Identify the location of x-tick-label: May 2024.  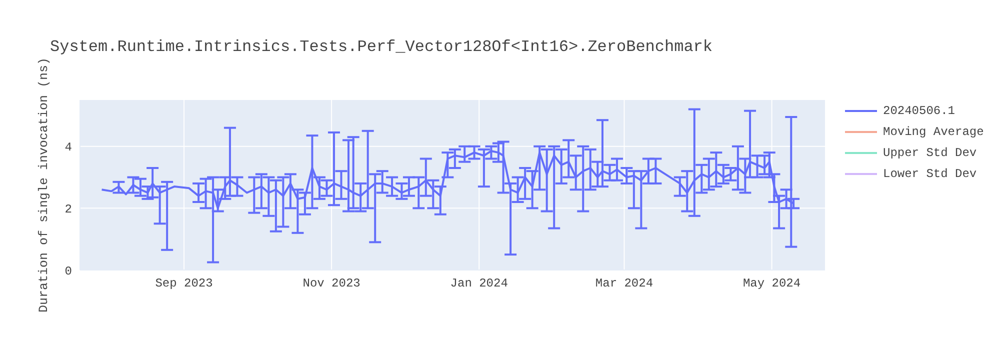
(771, 283).